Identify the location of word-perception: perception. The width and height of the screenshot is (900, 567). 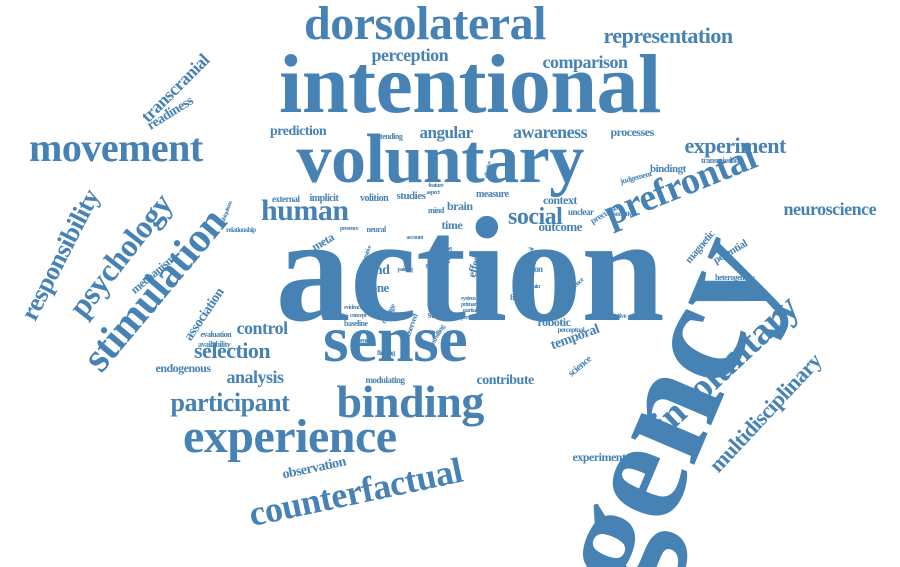
(410, 55).